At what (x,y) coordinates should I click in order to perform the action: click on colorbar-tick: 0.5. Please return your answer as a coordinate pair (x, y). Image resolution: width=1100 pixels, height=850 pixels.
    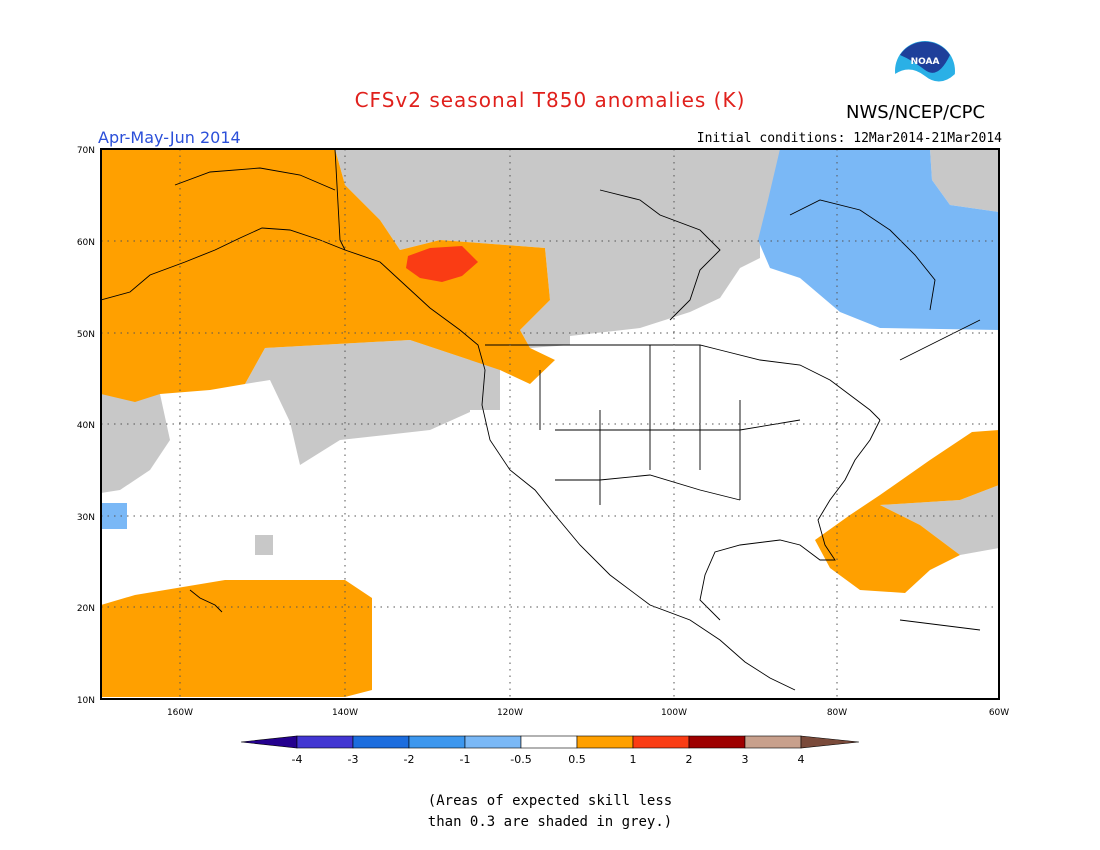
    Looking at the image, I should click on (577, 759).